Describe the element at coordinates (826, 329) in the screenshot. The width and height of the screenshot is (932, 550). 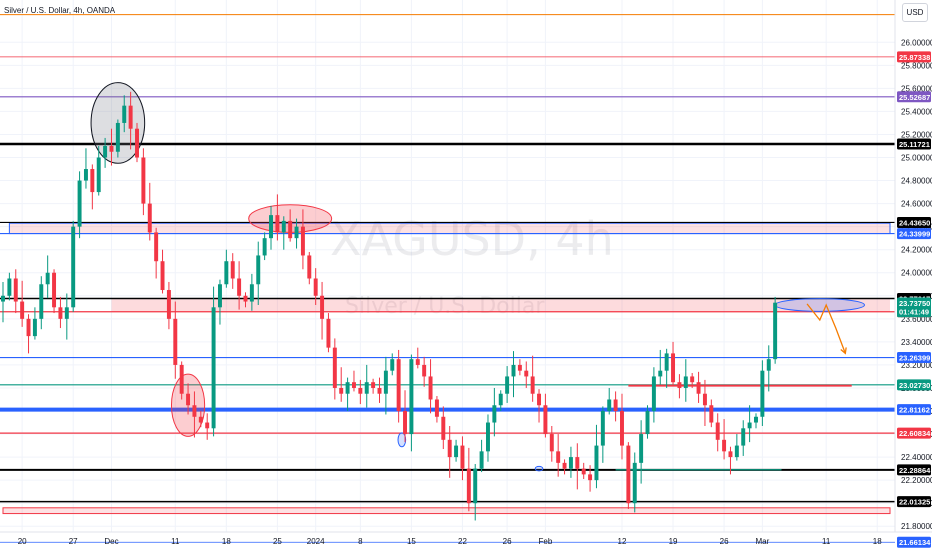
I see `projection-arrow` at that location.